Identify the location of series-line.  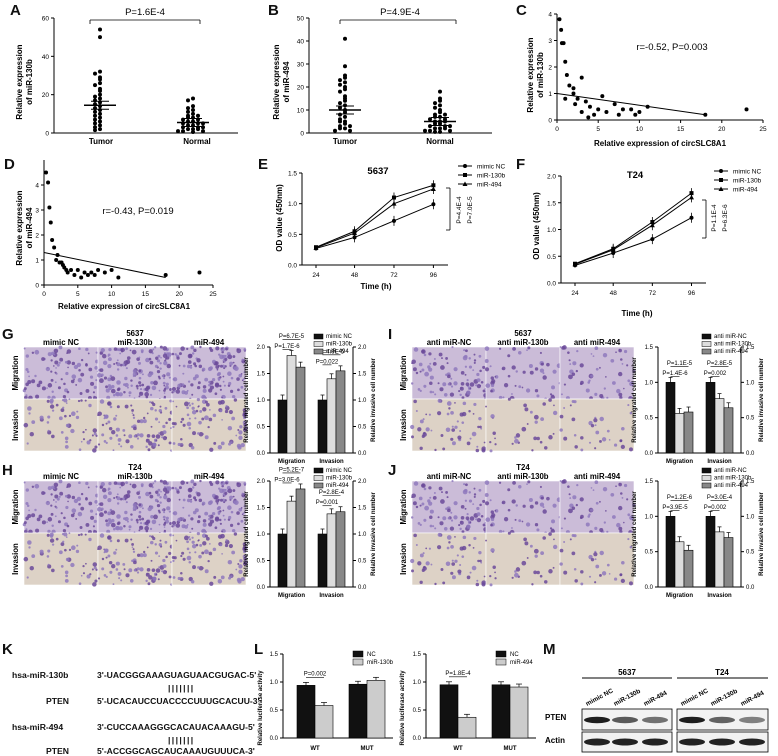
(633, 230).